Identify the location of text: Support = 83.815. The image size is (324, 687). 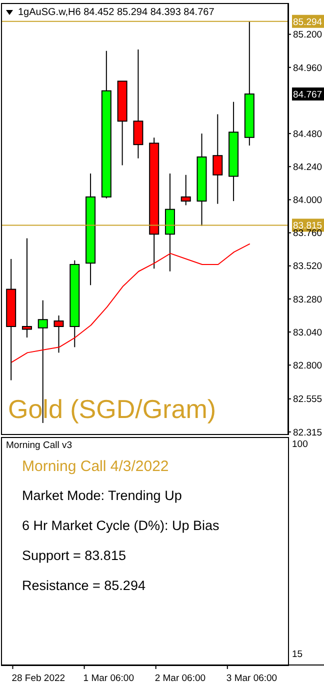
(74, 555).